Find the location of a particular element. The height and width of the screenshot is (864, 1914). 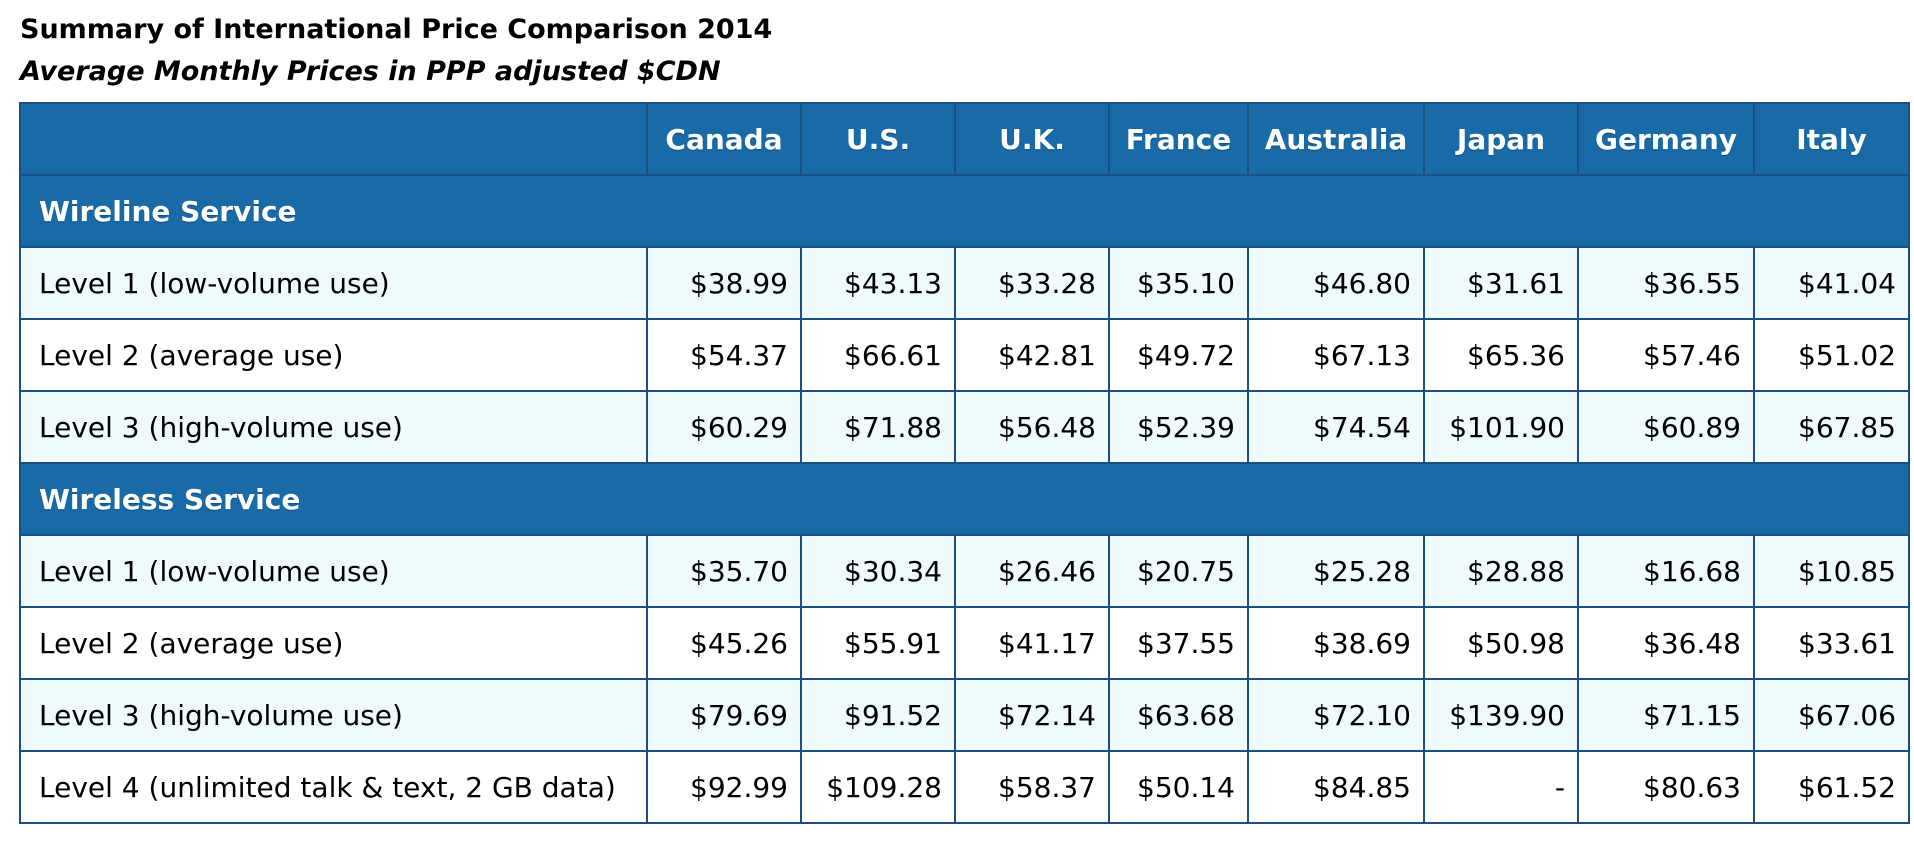

price-cell: $101.90 is located at coordinates (1501, 427).